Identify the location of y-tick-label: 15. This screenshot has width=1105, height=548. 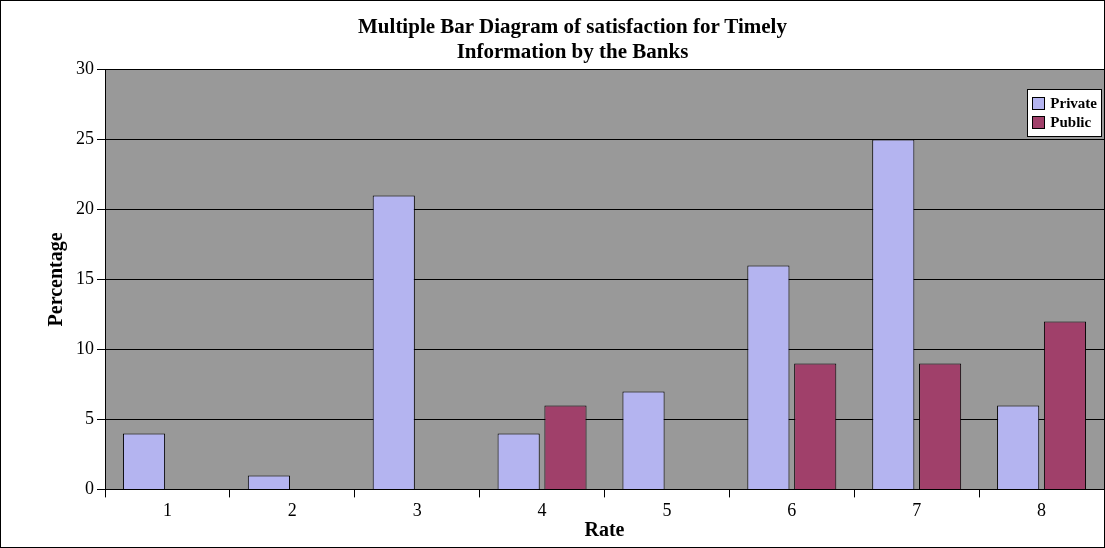
(85, 278).